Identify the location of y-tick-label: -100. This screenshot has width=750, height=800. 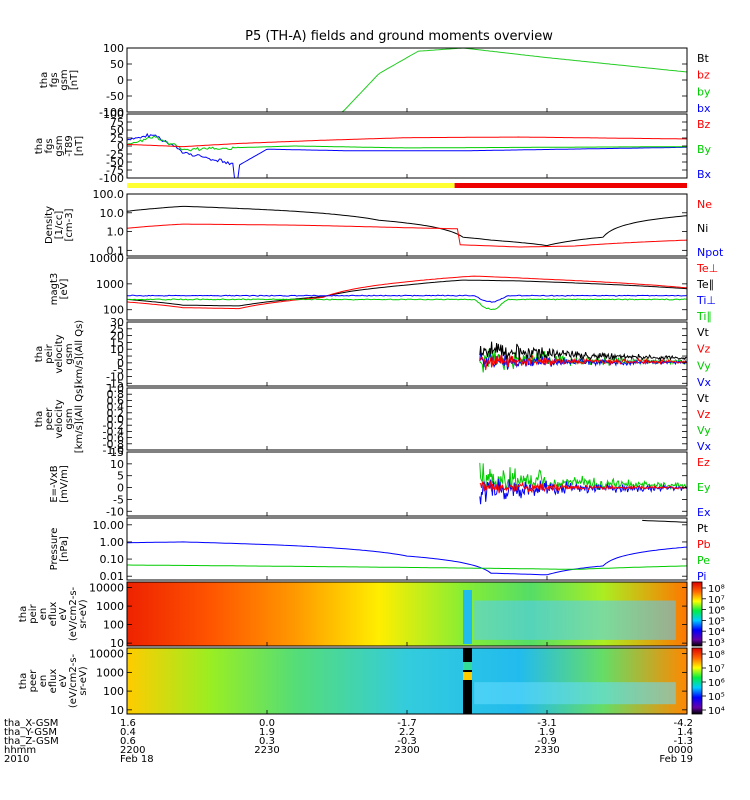
(111, 178).